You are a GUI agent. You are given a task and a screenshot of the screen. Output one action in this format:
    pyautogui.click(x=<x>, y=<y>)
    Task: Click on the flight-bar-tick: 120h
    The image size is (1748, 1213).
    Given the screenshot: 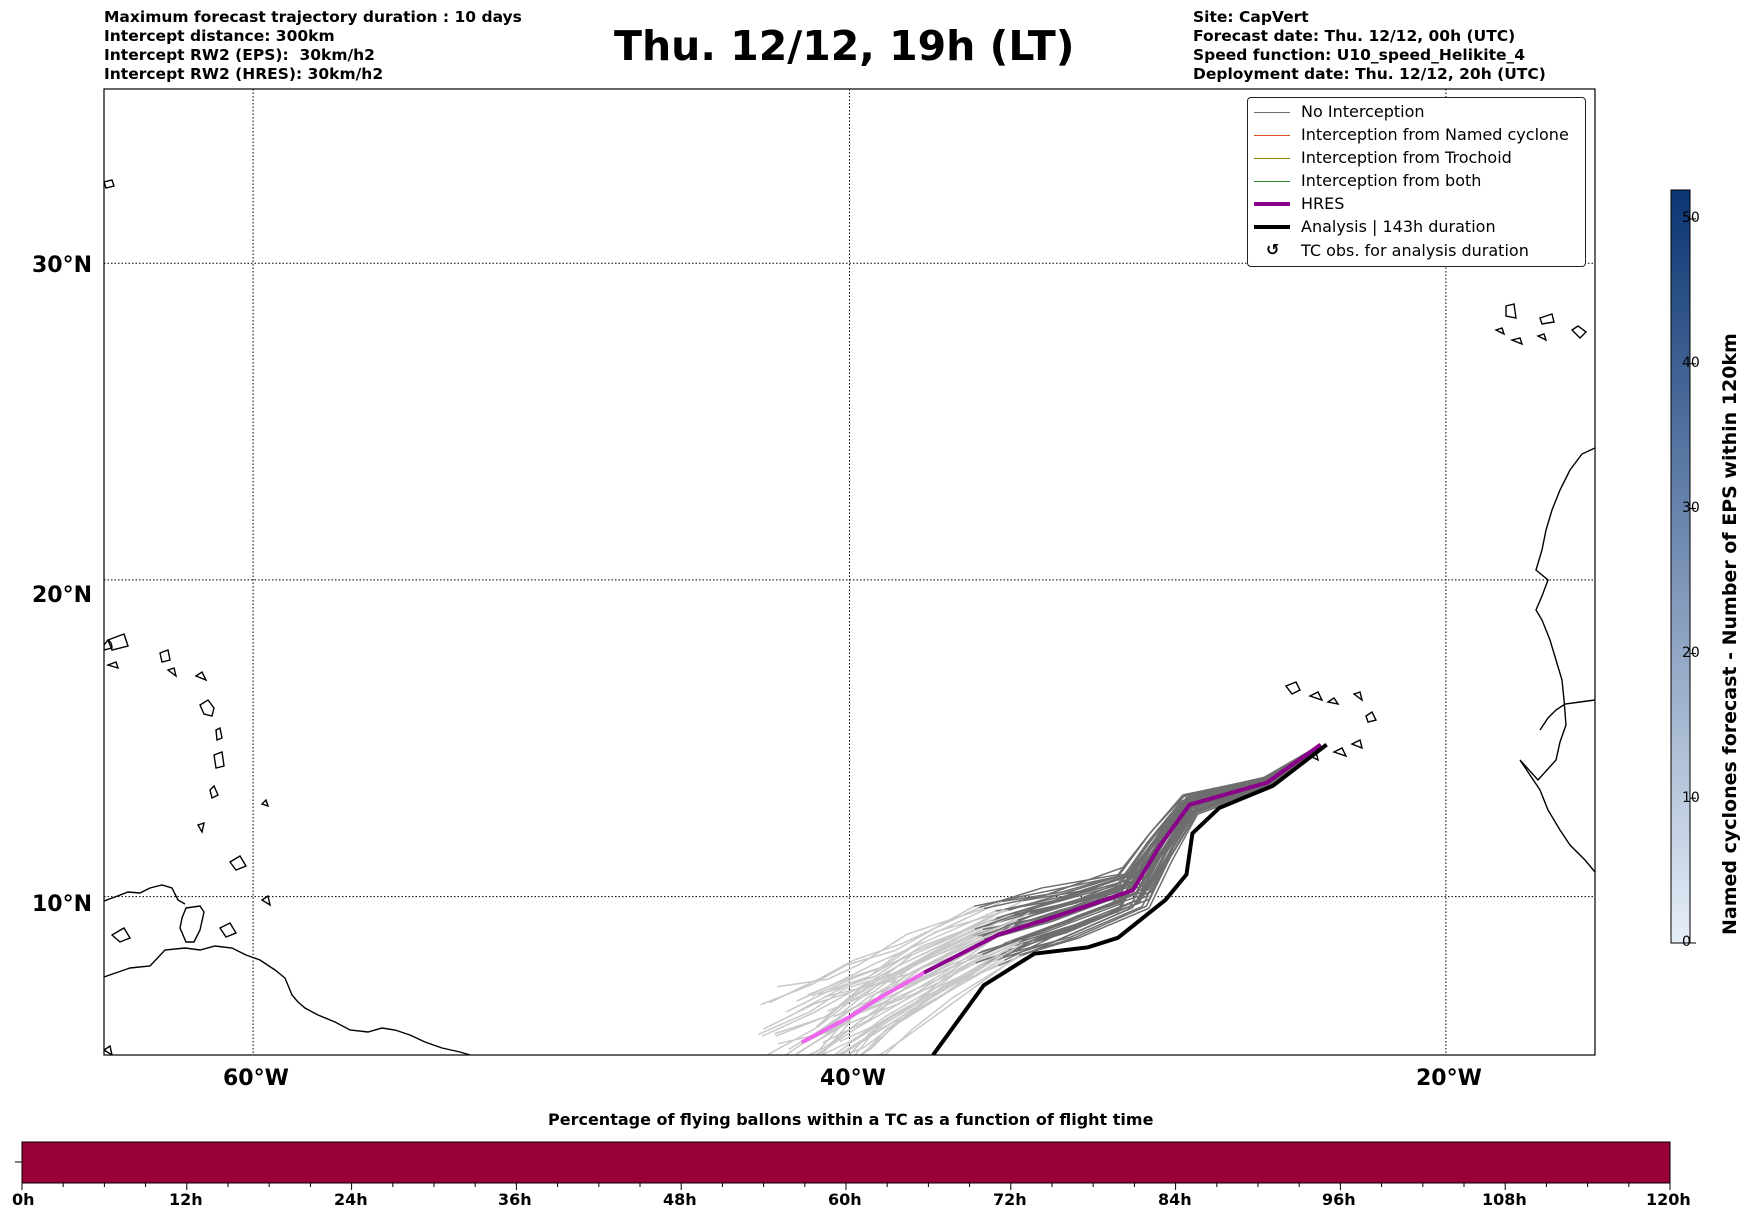 What is the action you would take?
    pyautogui.click(x=1668, y=1199)
    